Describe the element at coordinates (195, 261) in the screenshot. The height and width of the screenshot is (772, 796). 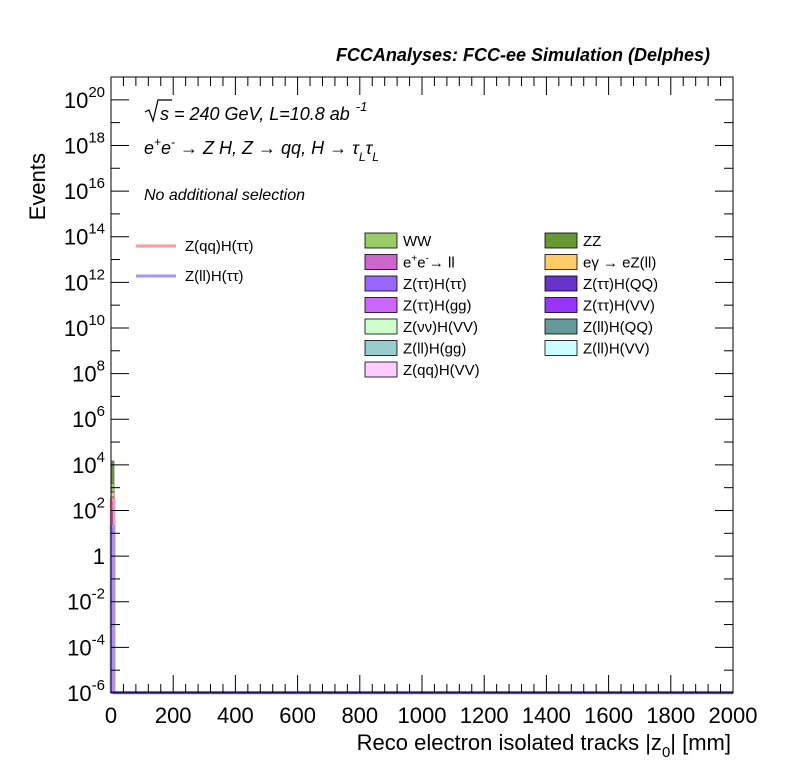
I see `legend-signals: Z(qq)H(ττ) Z(ll)H(ττ)` at that location.